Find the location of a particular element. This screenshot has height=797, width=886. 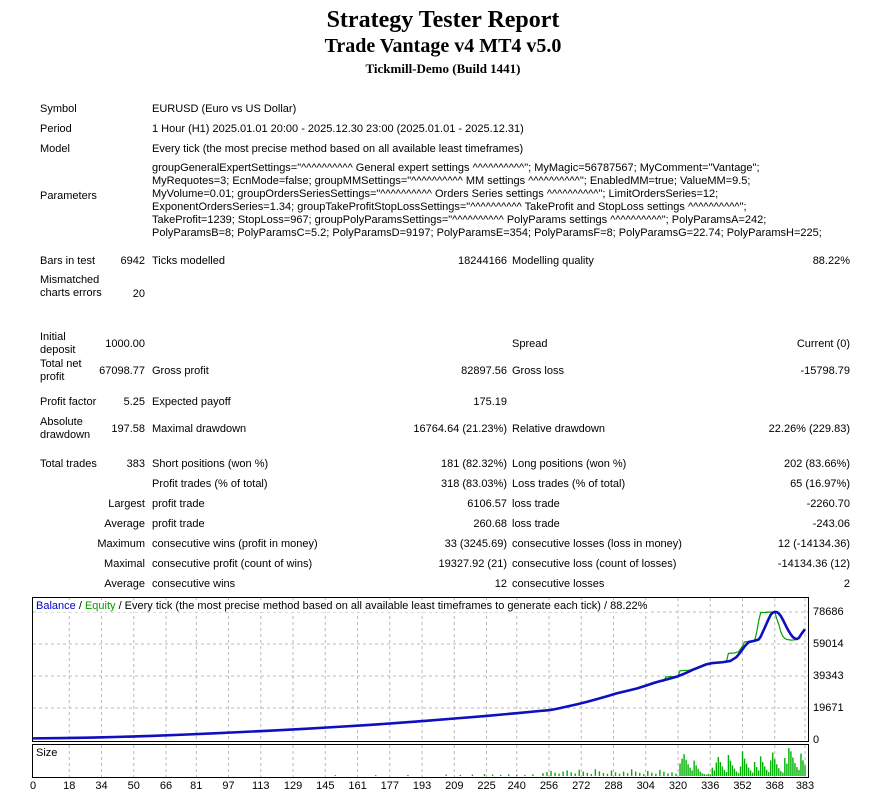

avg-consecutive-losses-label: consecutive losses is located at coordinates (558, 584).